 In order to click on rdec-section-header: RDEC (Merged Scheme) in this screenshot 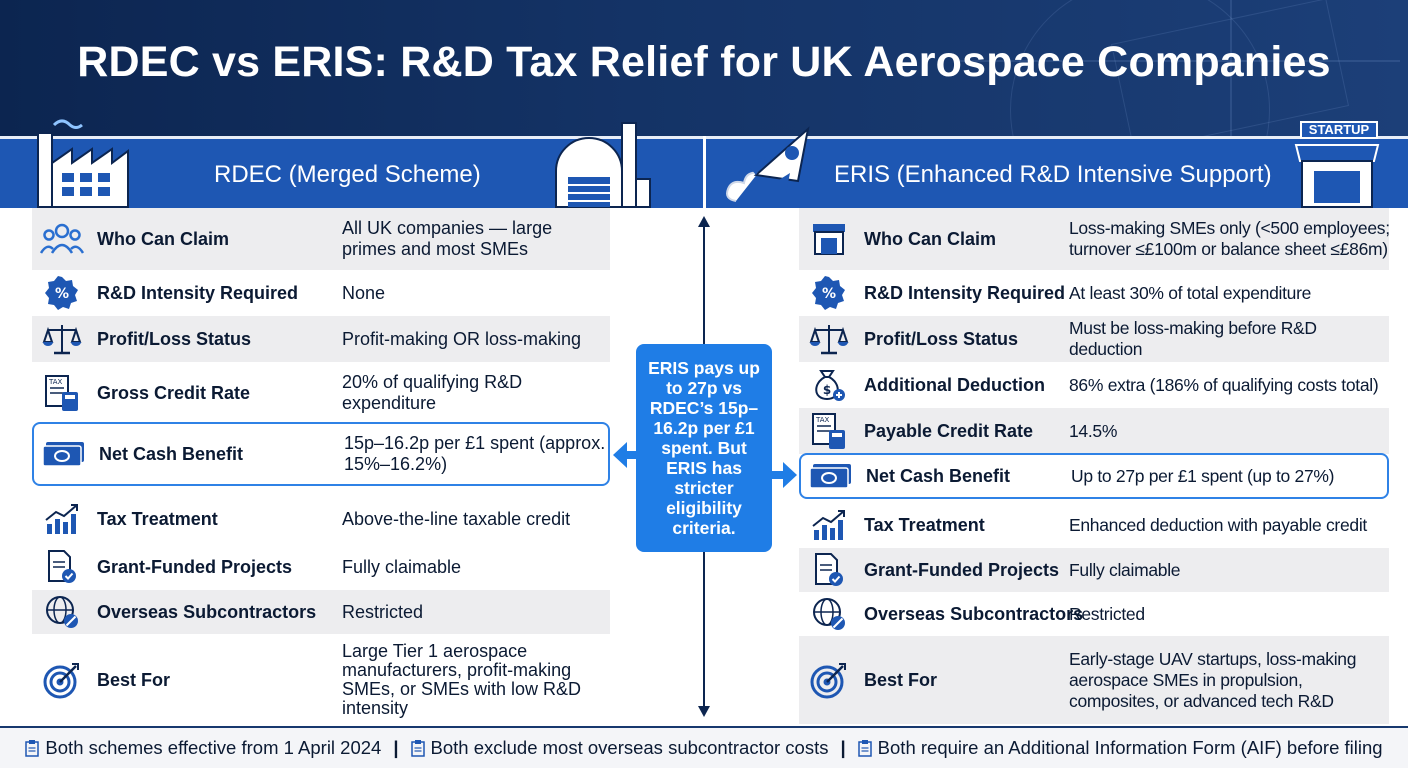, I will do `click(351, 163)`.